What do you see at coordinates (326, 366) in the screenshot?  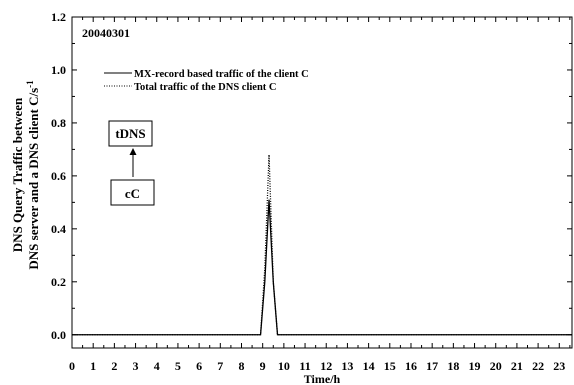 I see `x-tick-label: 12` at bounding box center [326, 366].